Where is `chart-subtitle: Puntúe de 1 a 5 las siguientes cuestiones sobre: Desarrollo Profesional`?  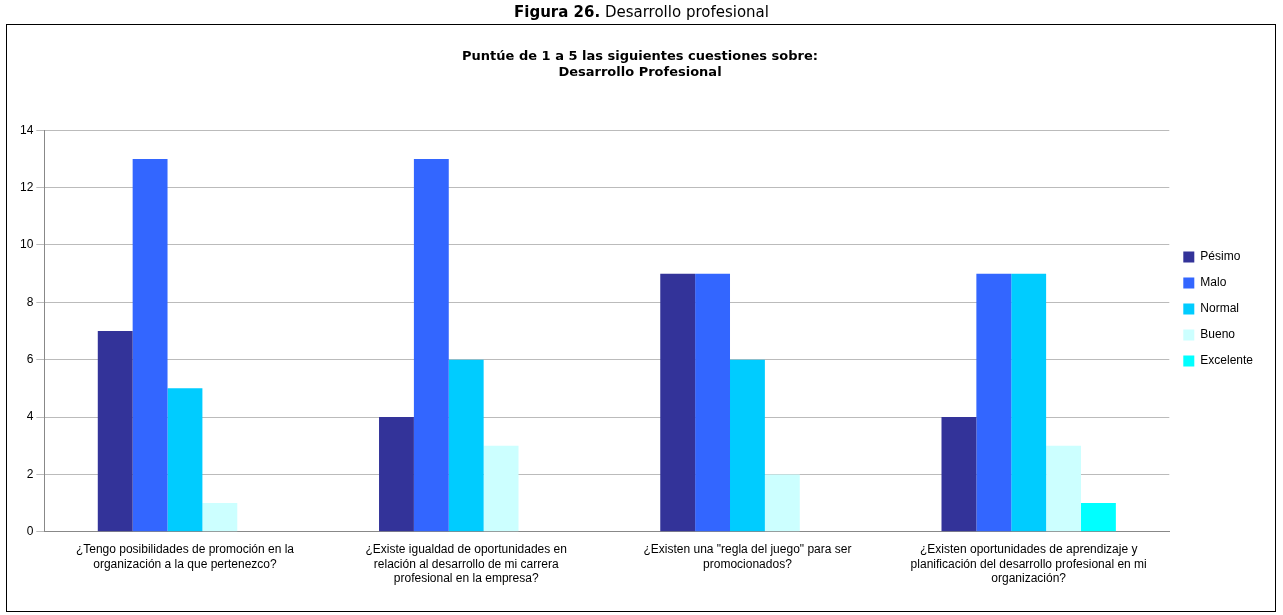
chart-subtitle: Puntúe de 1 a 5 las siguientes cuestiones sobre: Desarrollo Profesional is located at coordinates (640, 63).